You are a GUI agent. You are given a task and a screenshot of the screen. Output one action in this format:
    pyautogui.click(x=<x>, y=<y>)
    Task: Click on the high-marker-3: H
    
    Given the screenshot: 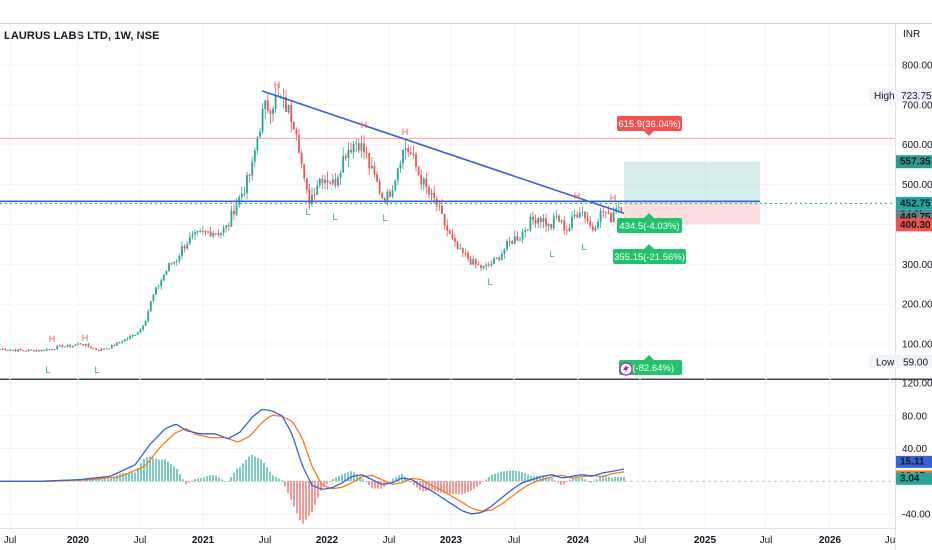 What is the action you would take?
    pyautogui.click(x=364, y=125)
    